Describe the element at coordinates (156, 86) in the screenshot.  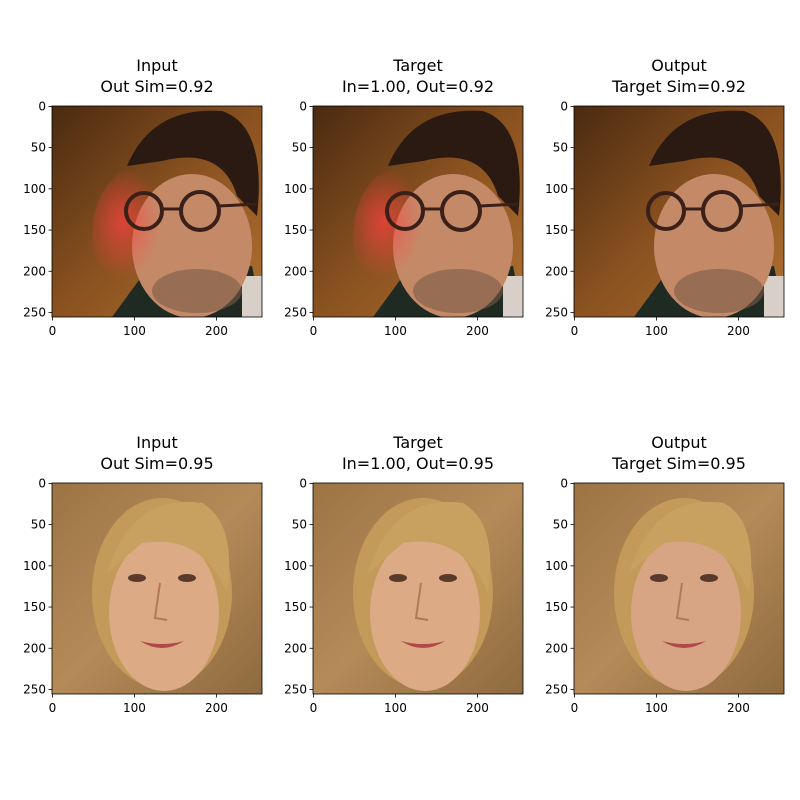
I see `panel-subtitle: Out Sim=0.92` at that location.